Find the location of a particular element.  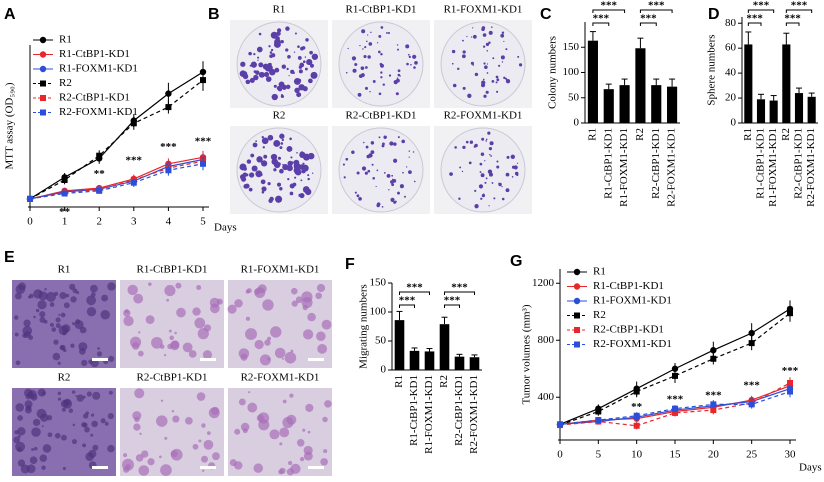

y-tick-label: 0 is located at coordinates (384, 370).